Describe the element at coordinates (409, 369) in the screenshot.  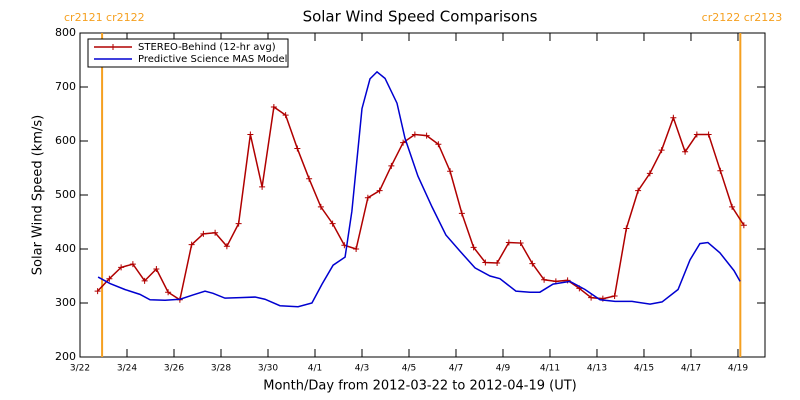
I see `x-tick-label: 4/5` at that location.